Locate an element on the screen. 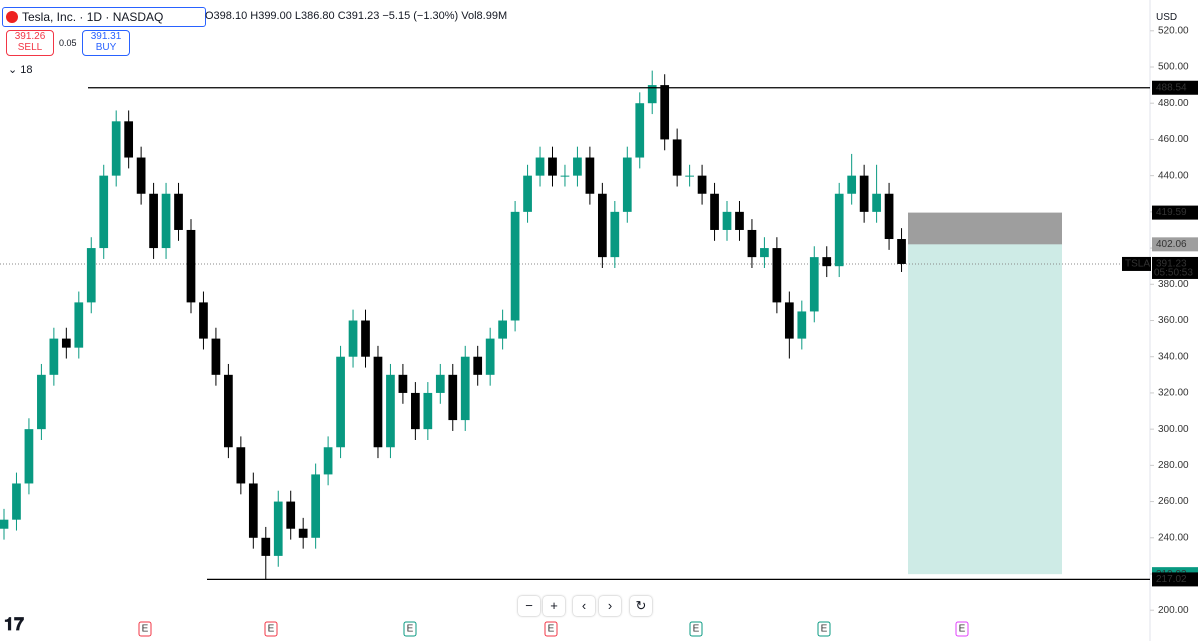 The width and height of the screenshot is (1199, 641). sell-label: SELL is located at coordinates (30, 47).